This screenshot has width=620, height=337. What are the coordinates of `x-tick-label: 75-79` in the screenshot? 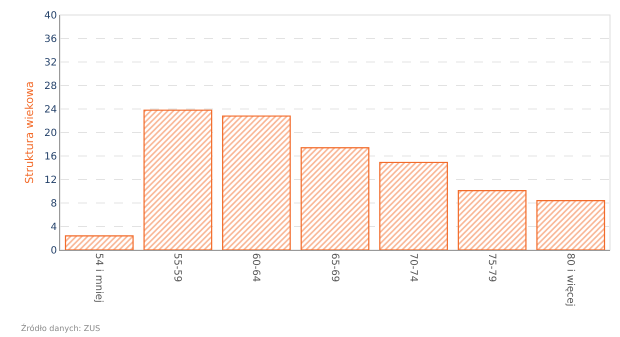 It's located at (491, 267).